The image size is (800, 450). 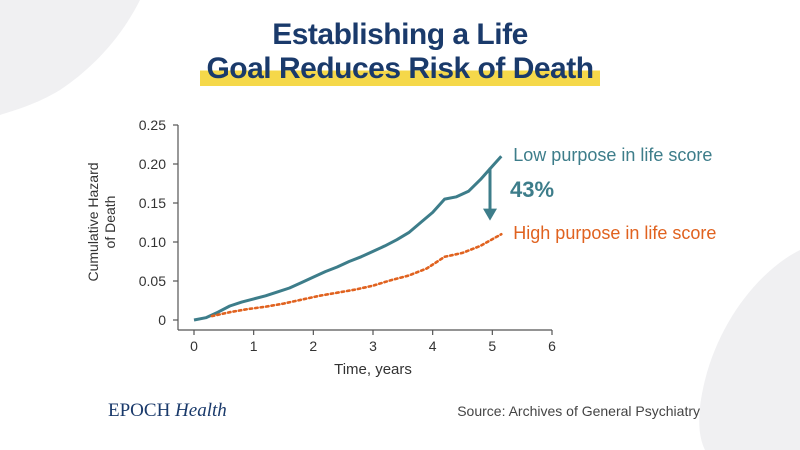 What do you see at coordinates (532, 189) in the screenshot?
I see `reduction-percentage: 43%` at bounding box center [532, 189].